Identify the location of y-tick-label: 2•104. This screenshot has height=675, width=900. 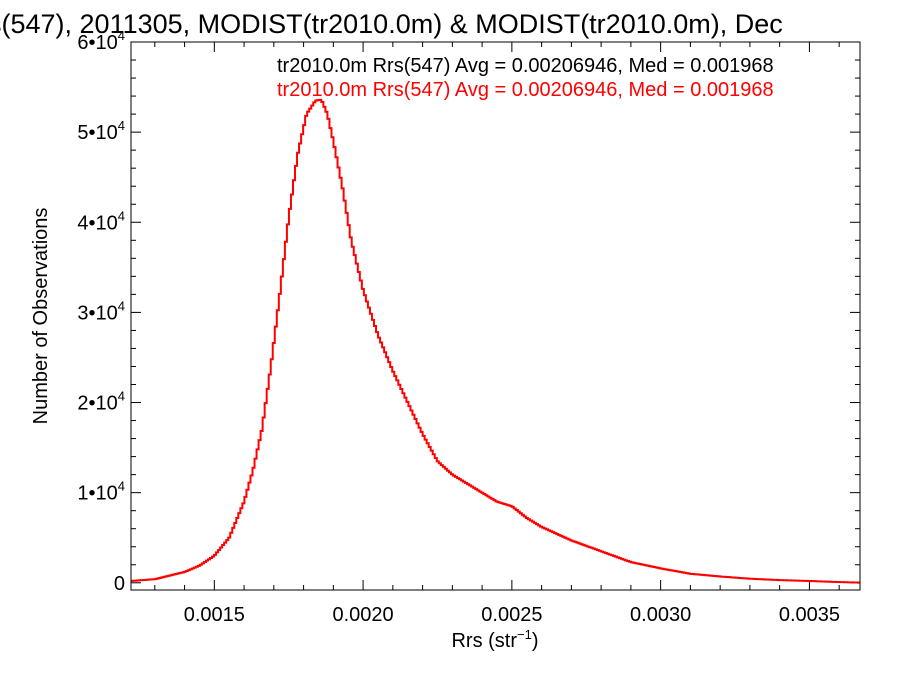
(101, 402).